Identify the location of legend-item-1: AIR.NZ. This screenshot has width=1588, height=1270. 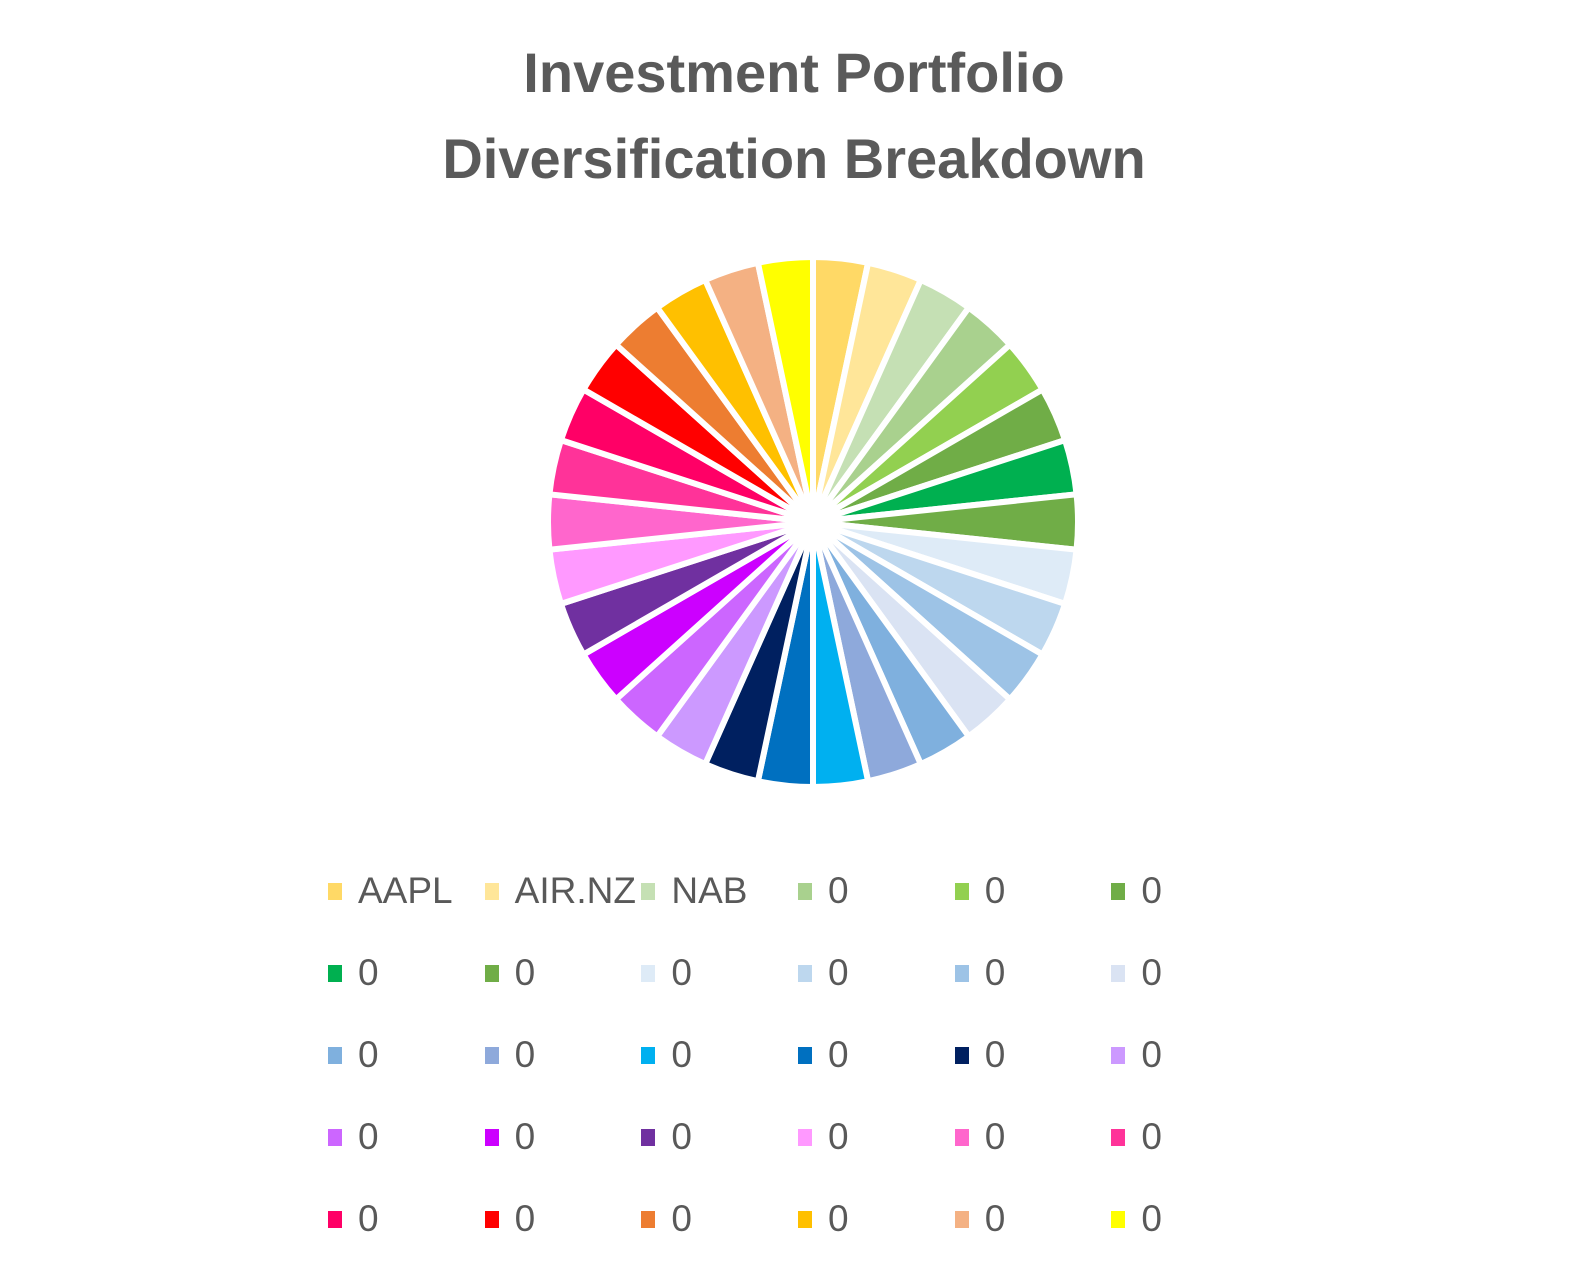
(563, 891).